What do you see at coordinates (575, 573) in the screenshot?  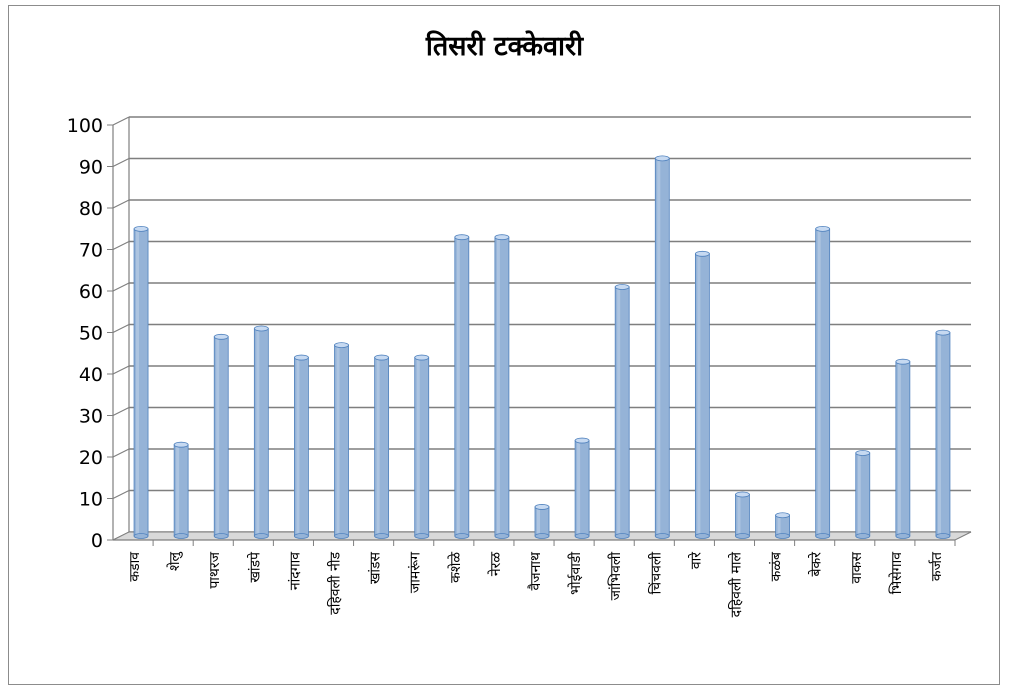 I see `x-category-label: भोईवाडी` at bounding box center [575, 573].